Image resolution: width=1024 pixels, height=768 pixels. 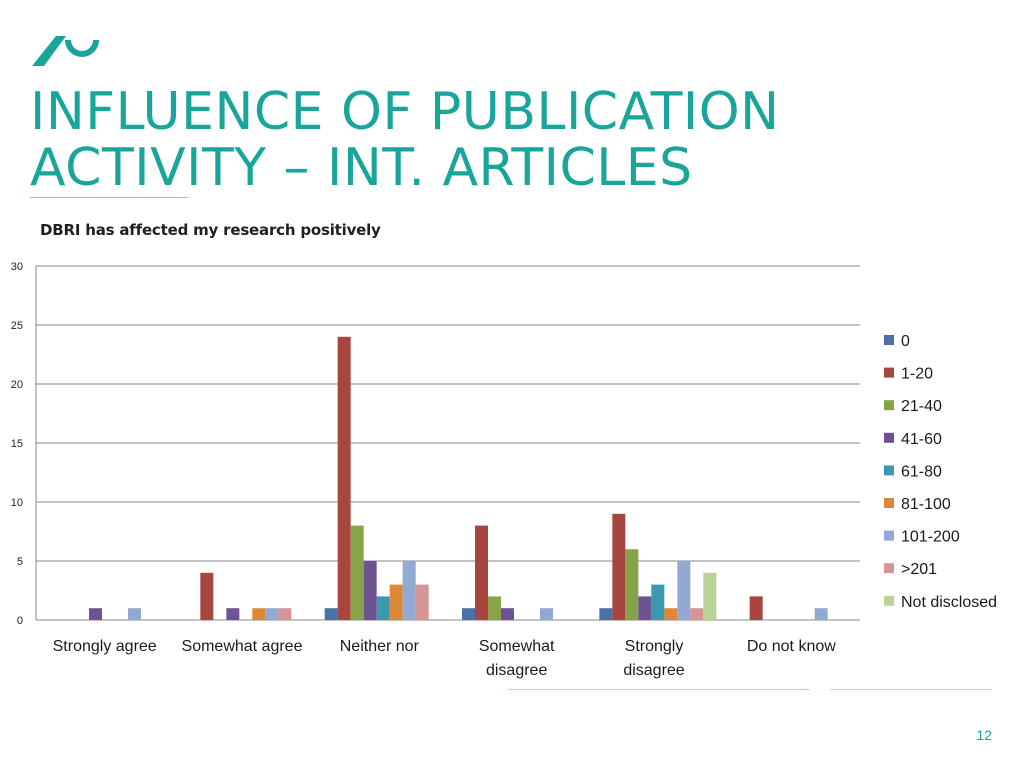 What do you see at coordinates (17, 444) in the screenshot?
I see `y-tick-label: 15` at bounding box center [17, 444].